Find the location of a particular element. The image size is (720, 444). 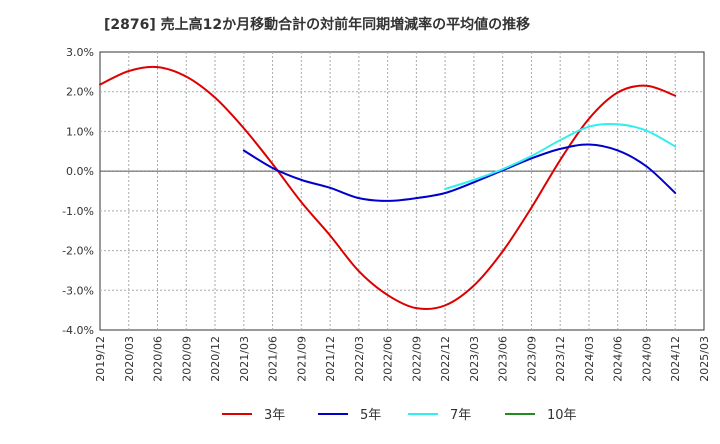

y-tick-label: -3.0% is located at coordinates (78, 290).